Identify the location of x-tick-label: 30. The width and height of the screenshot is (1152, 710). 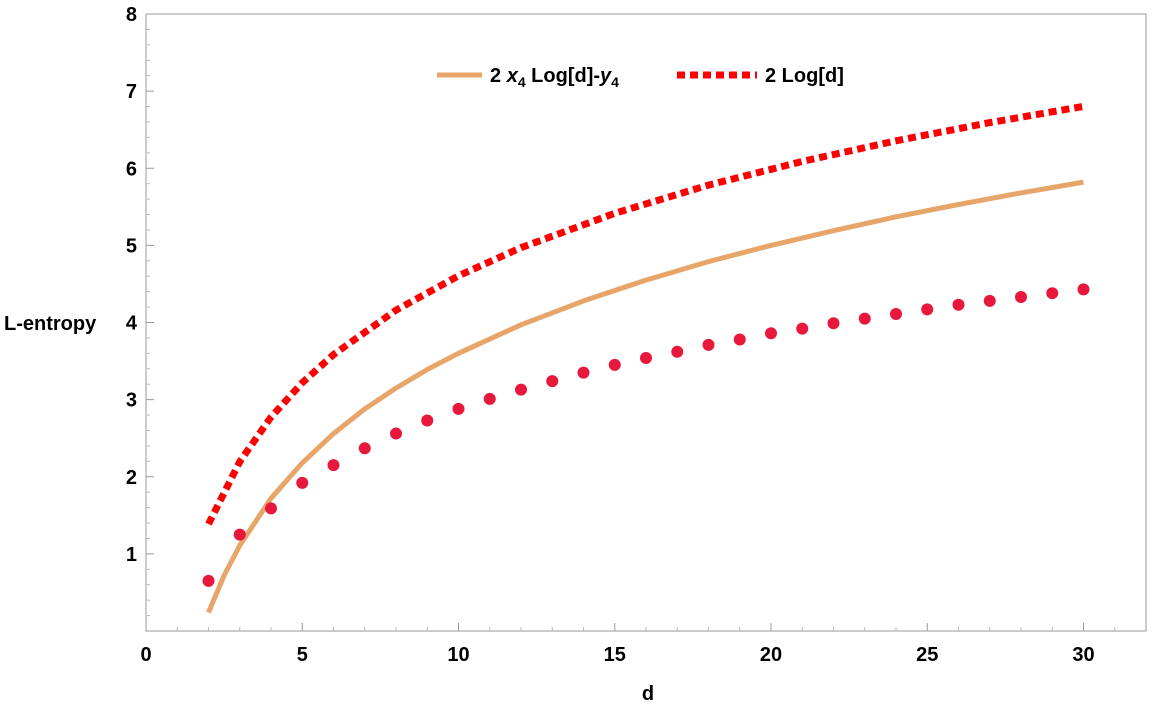
(1083, 655).